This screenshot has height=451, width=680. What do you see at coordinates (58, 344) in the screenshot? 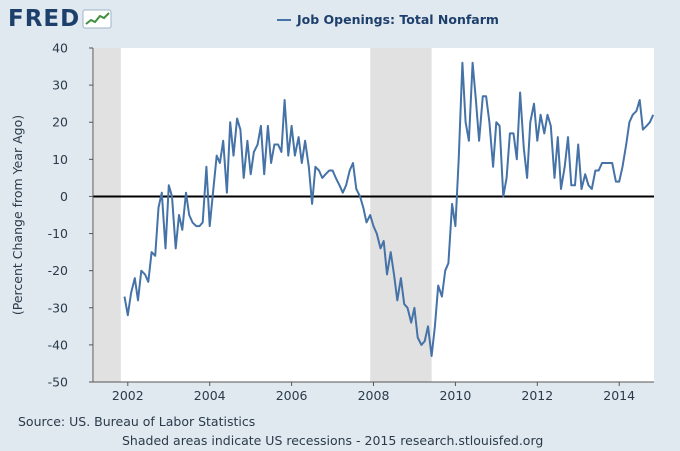
I see `y-tick-label: -40` at bounding box center [58, 344].